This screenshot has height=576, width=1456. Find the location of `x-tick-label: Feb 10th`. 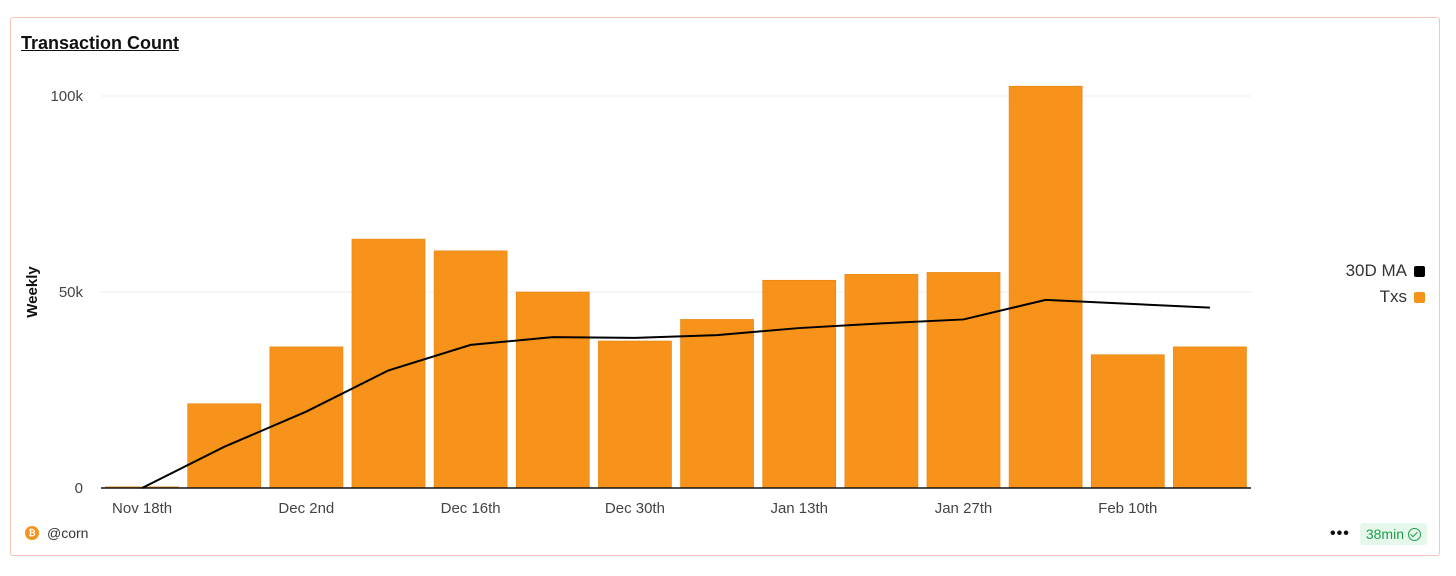

x-tick-label: Feb 10th is located at coordinates (1127, 508).